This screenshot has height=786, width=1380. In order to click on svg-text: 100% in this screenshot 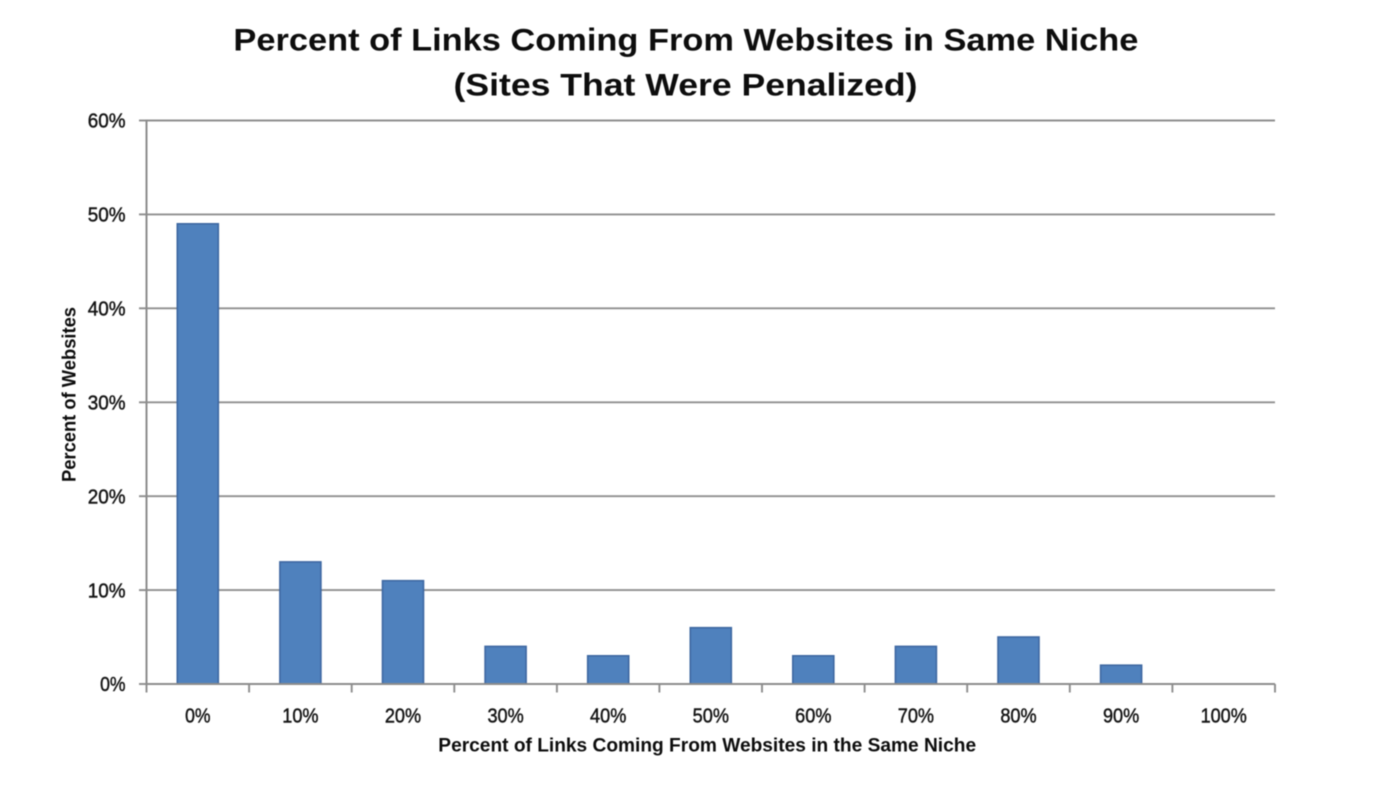, I will do `click(1224, 716)`.